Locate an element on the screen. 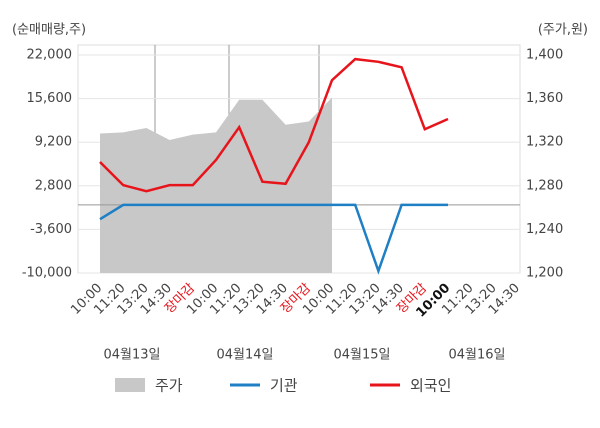  legend-label: 외국인 is located at coordinates (430, 386).